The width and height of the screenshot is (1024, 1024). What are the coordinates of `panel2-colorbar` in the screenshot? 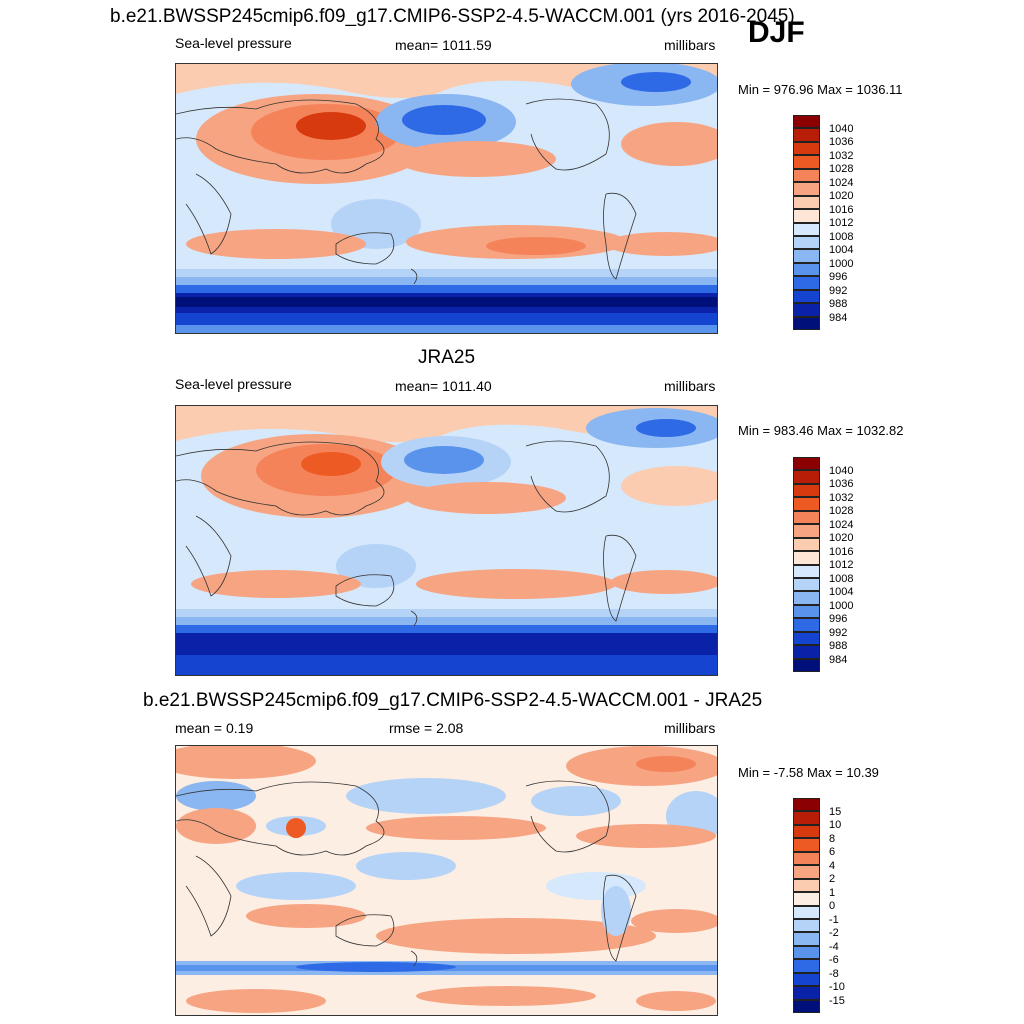 It's located at (806, 564).